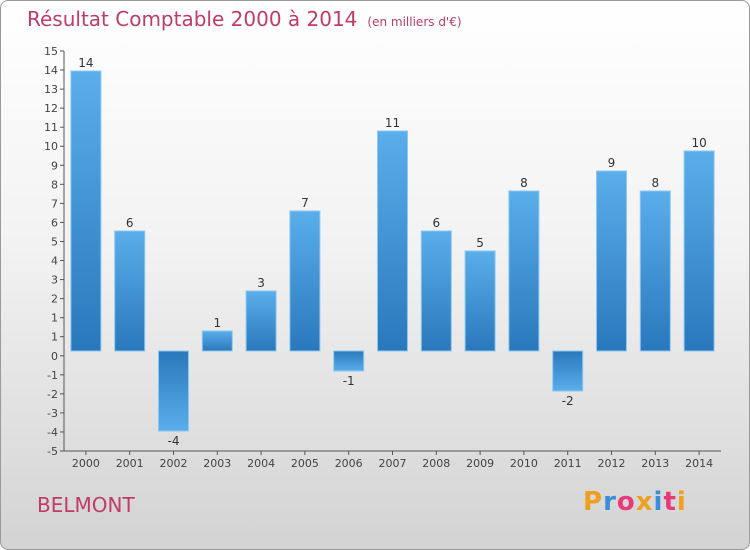 The image size is (750, 550). Describe the element at coordinates (568, 371) in the screenshot. I see `bar-2011` at that location.